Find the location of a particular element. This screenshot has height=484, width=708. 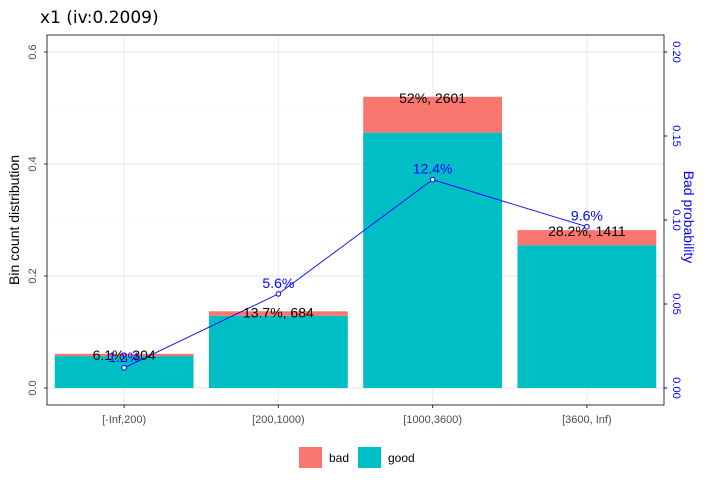

bar-label: 52%, 2601 is located at coordinates (432, 98).